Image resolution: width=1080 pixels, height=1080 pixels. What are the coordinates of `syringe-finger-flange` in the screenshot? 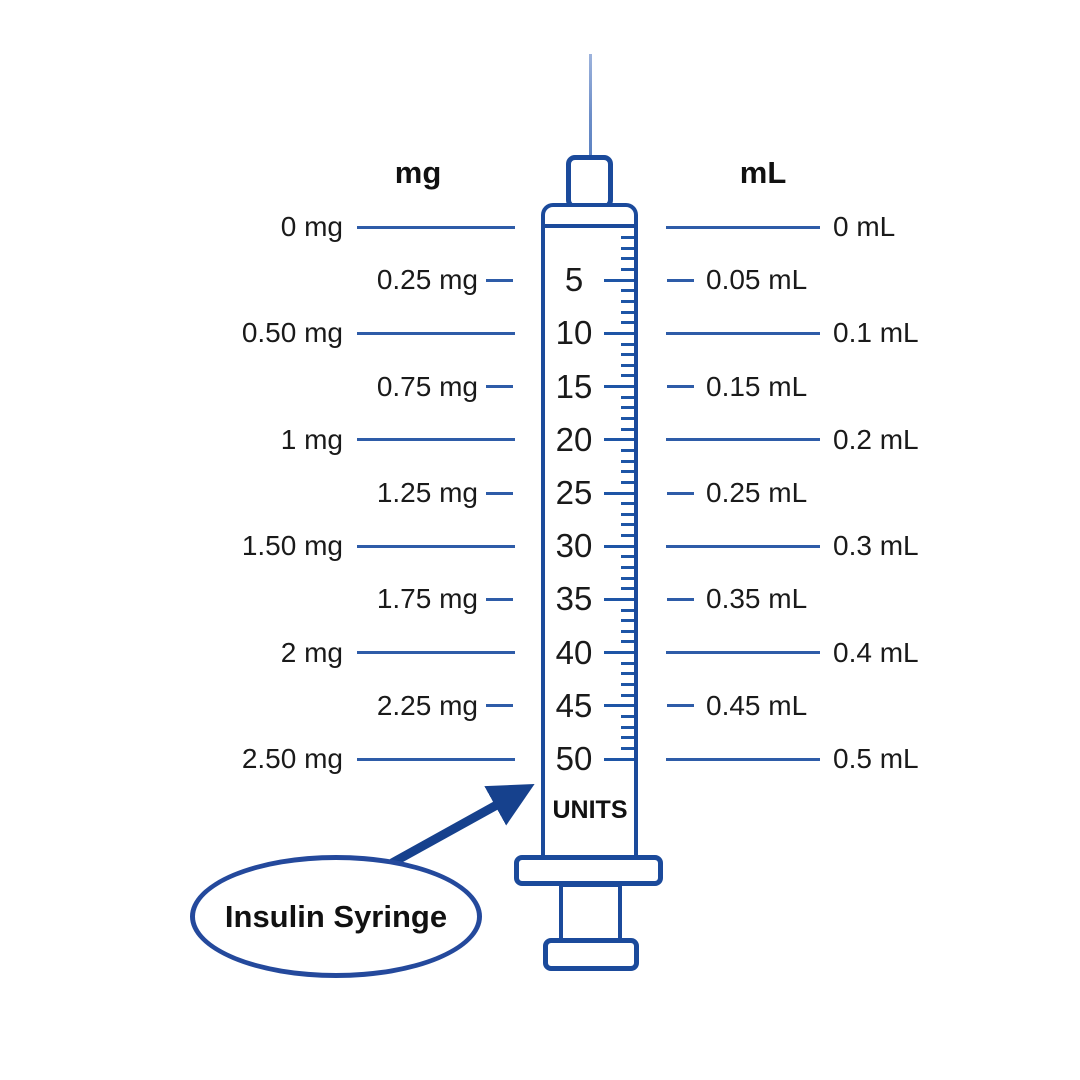 It's located at (588, 870).